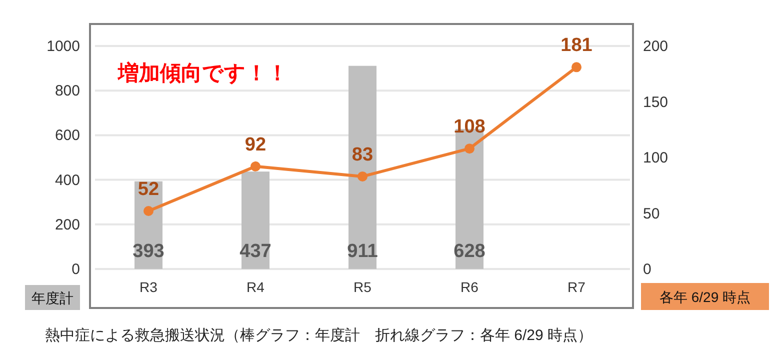 This screenshot has height=358, width=783. I want to click on annotation: 増加傾向です！！, so click(202, 73).